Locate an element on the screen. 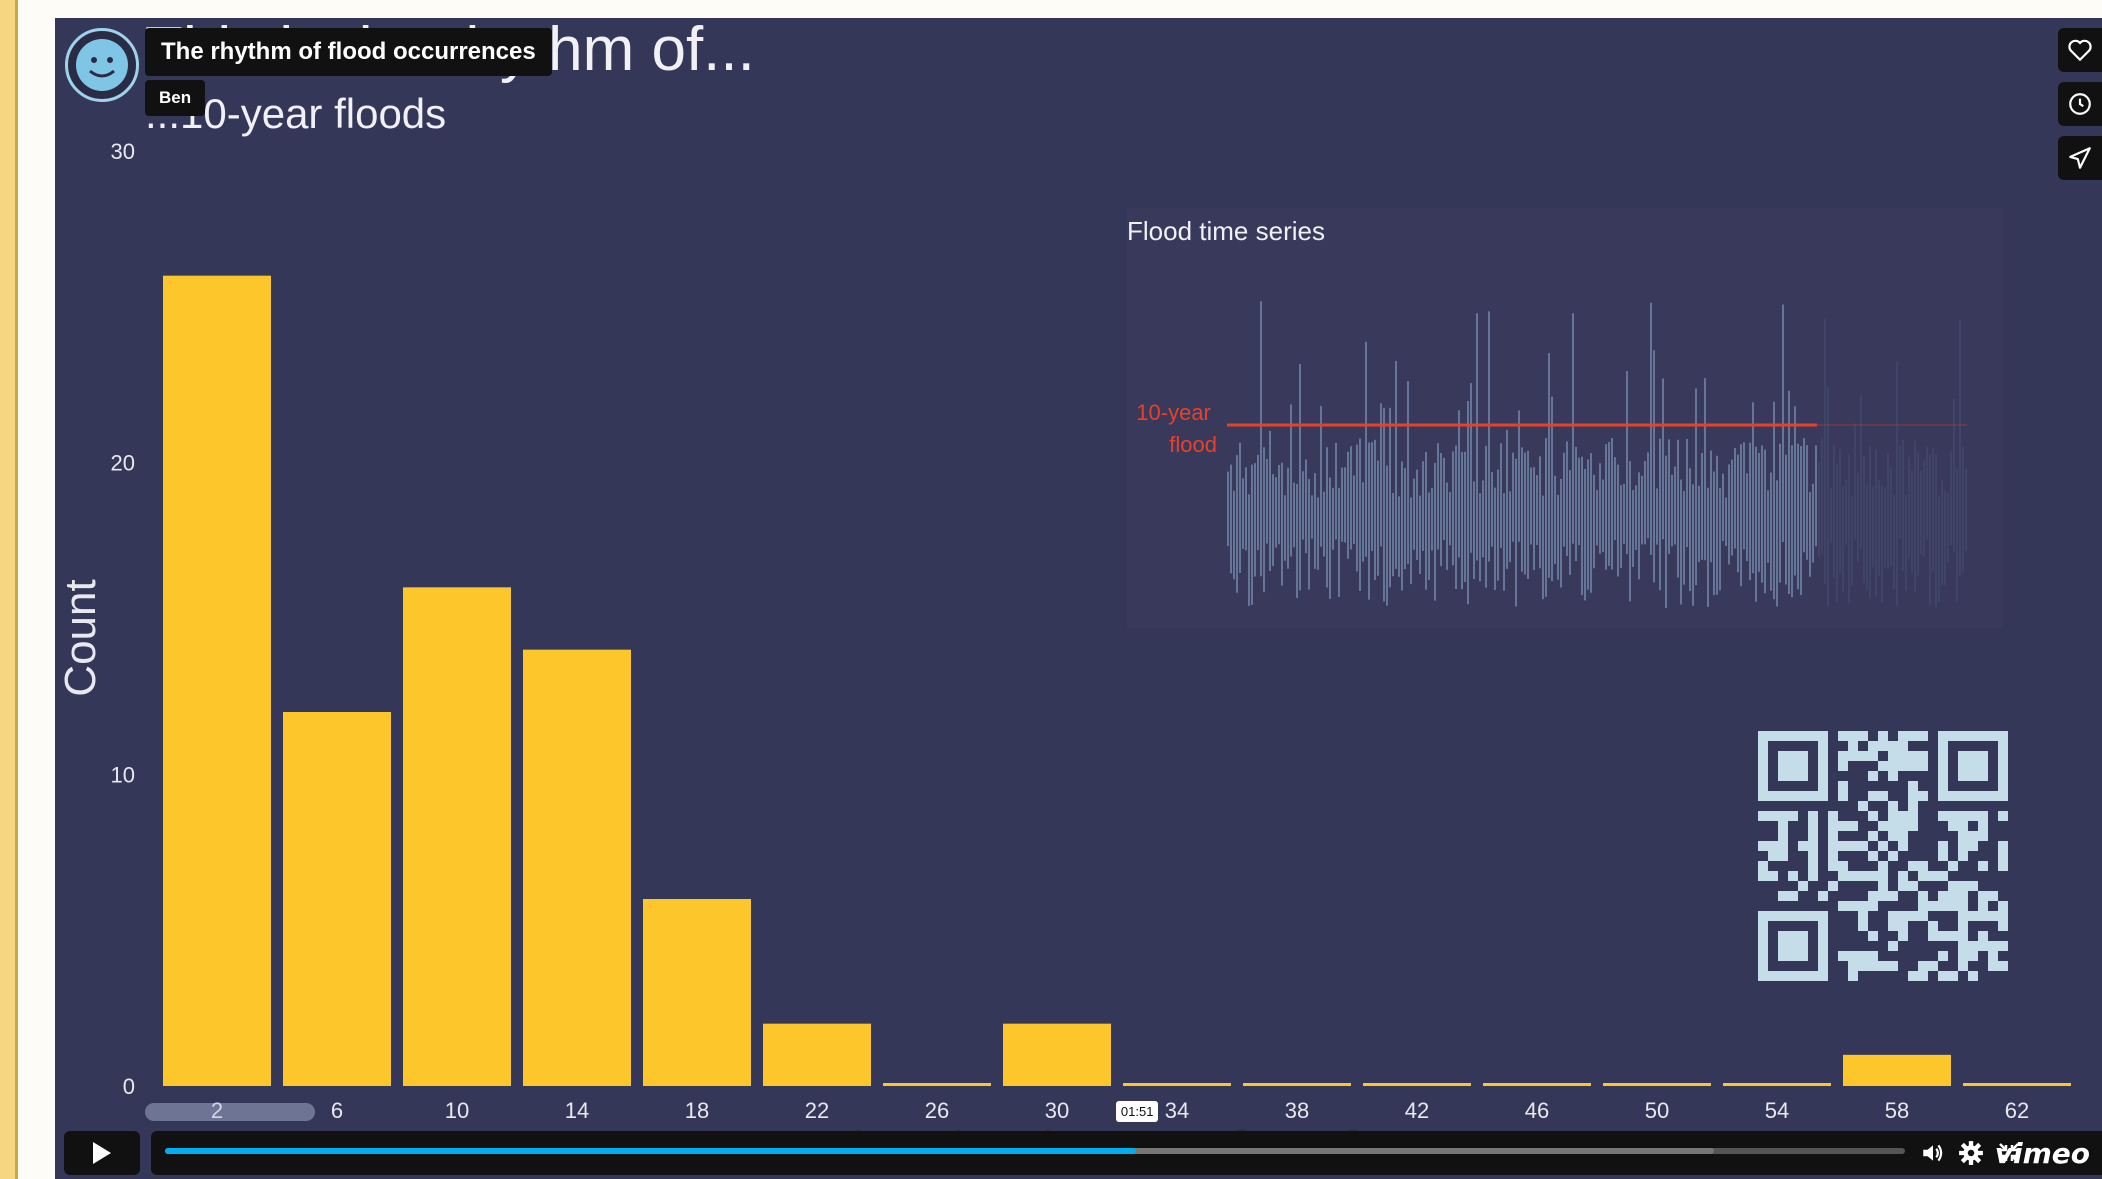  x-tick-label: 58 is located at coordinates (1897, 1110).